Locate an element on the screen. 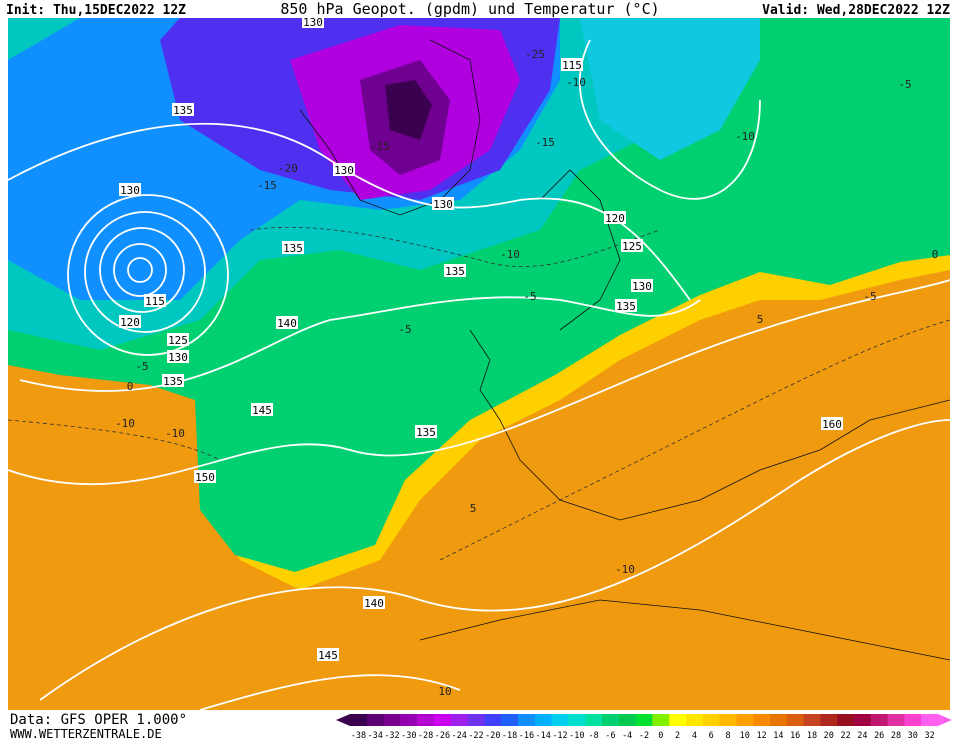 This screenshot has width=959, height=745. color-bar-label: -8 is located at coordinates (593, 736).